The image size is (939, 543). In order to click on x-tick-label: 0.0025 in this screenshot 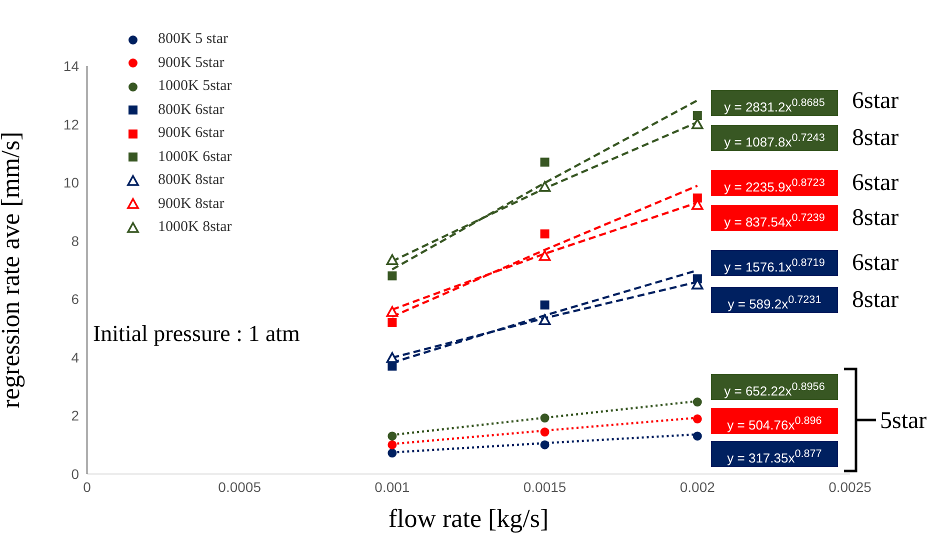, I will do `click(850, 486)`.